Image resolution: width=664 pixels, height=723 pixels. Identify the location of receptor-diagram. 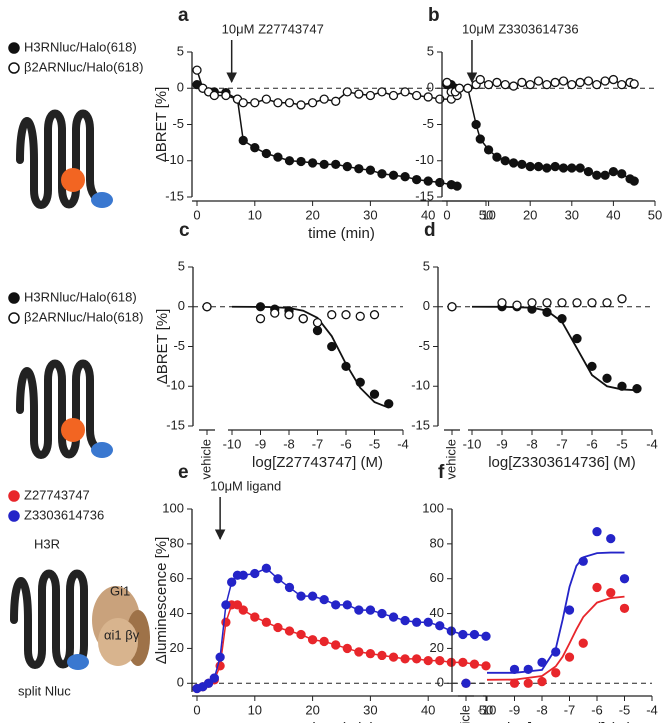
(64, 409).